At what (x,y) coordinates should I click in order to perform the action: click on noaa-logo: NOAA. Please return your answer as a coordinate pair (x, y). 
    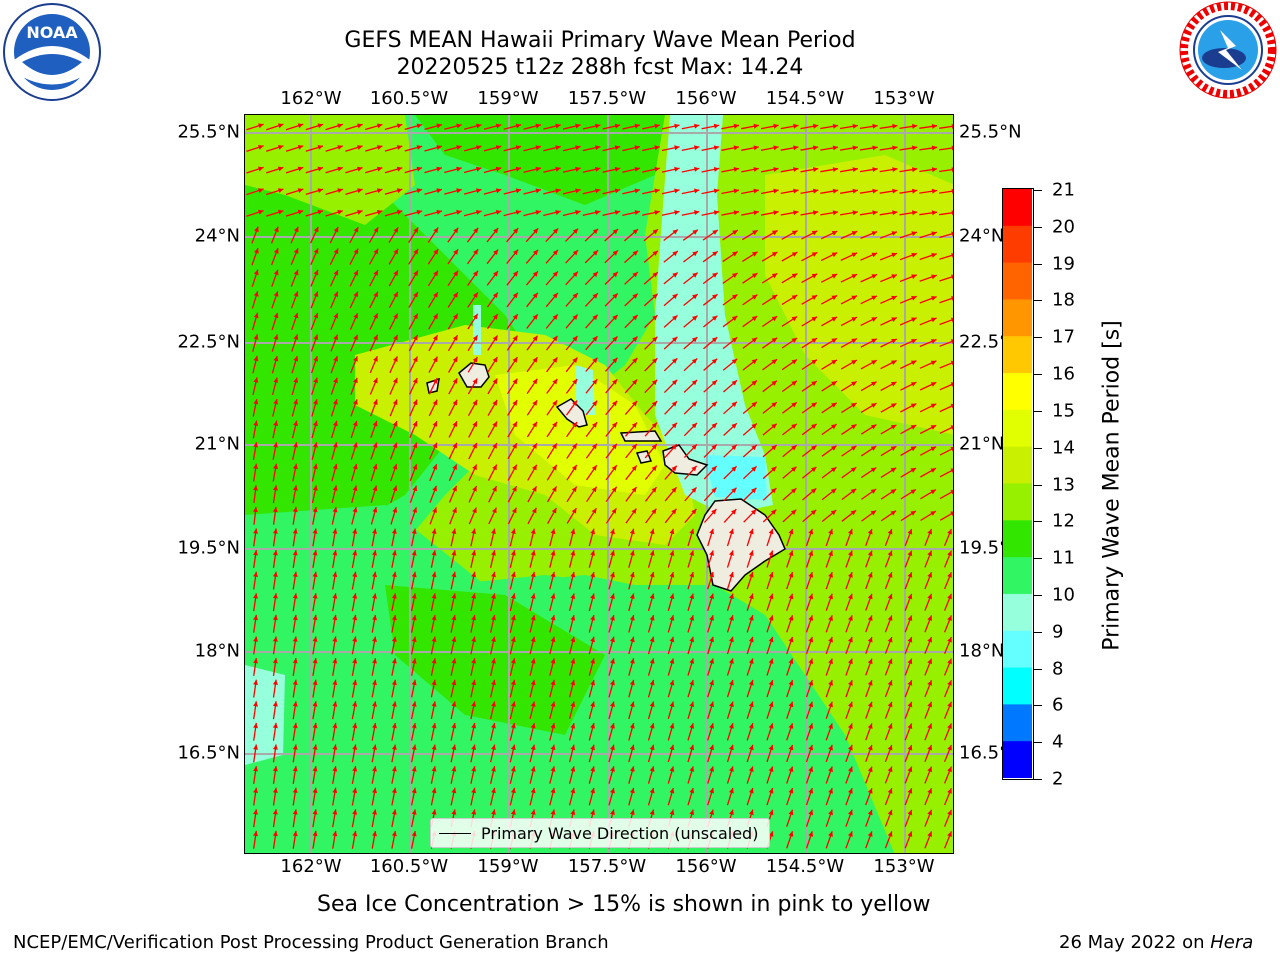
    Looking at the image, I should click on (52, 52).